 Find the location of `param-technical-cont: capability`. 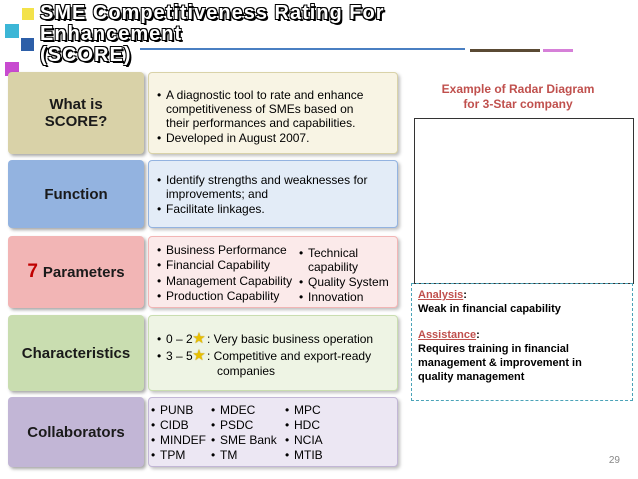

param-technical-cont: capability is located at coordinates (333, 267).